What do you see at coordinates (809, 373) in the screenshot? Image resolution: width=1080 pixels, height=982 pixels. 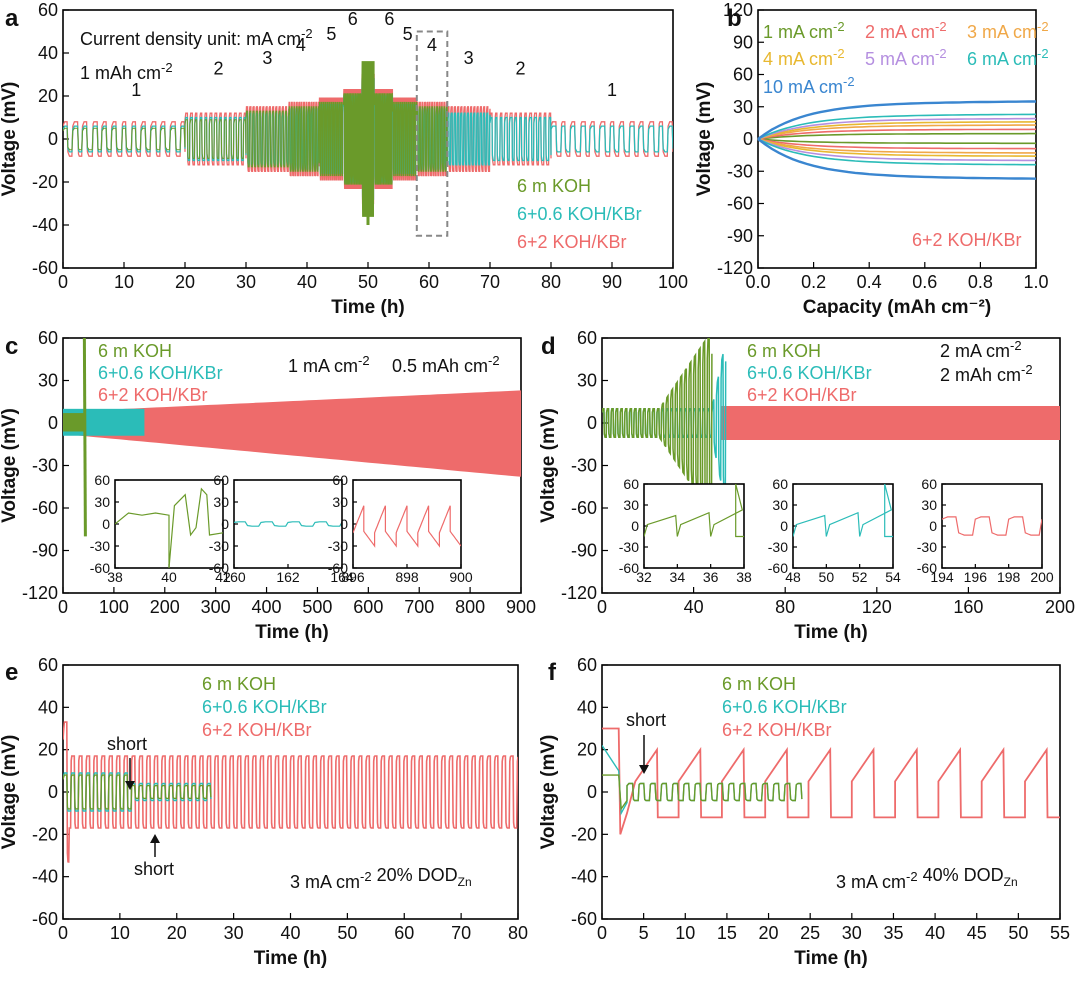 I see `legend-entry: 6+0.6 KOH/KBr` at bounding box center [809, 373].